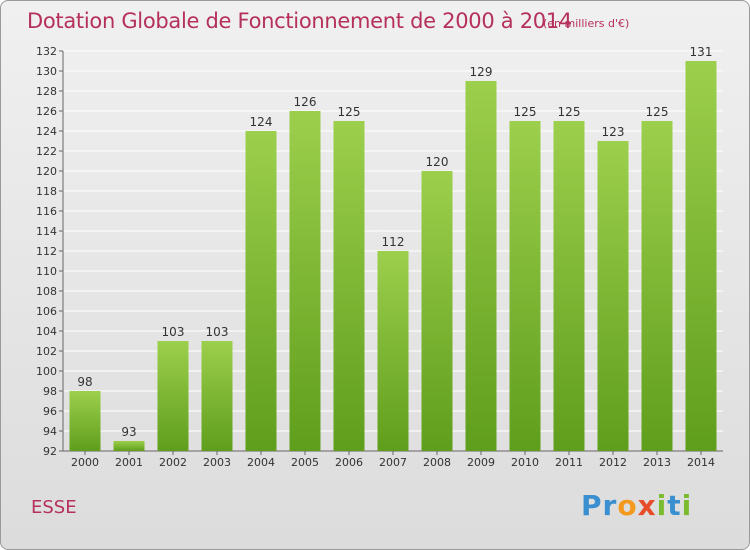  I want to click on y-tick-label: 110, so click(46, 271).